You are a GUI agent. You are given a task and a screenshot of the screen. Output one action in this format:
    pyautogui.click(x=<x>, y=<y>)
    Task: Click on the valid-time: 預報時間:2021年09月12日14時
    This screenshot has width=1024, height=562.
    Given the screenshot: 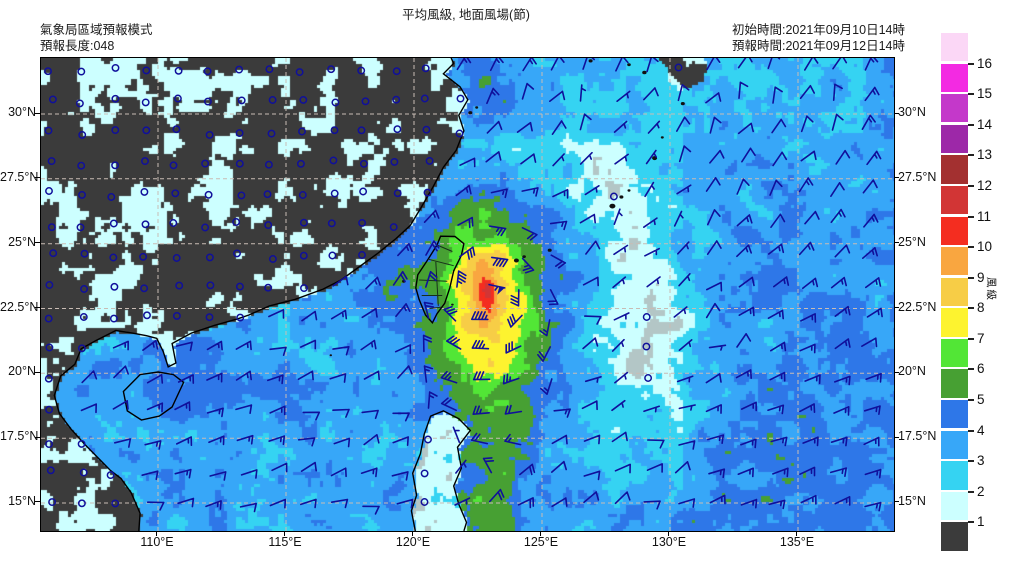 What is the action you would take?
    pyautogui.click(x=818, y=46)
    